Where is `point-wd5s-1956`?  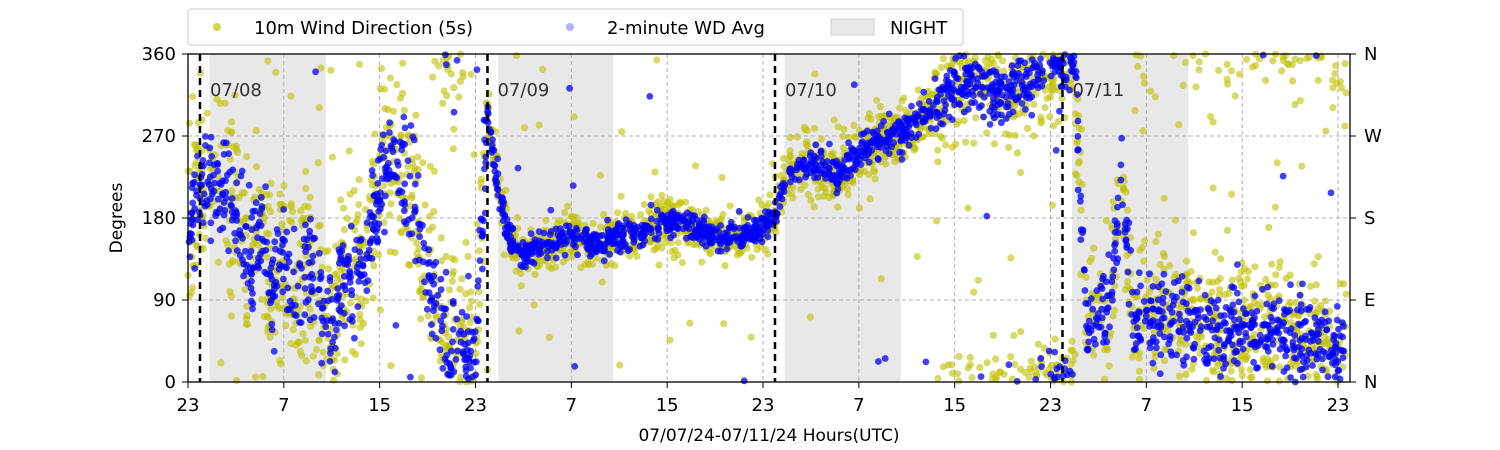 point-wd5s-1956 is located at coordinates (1128, 210).